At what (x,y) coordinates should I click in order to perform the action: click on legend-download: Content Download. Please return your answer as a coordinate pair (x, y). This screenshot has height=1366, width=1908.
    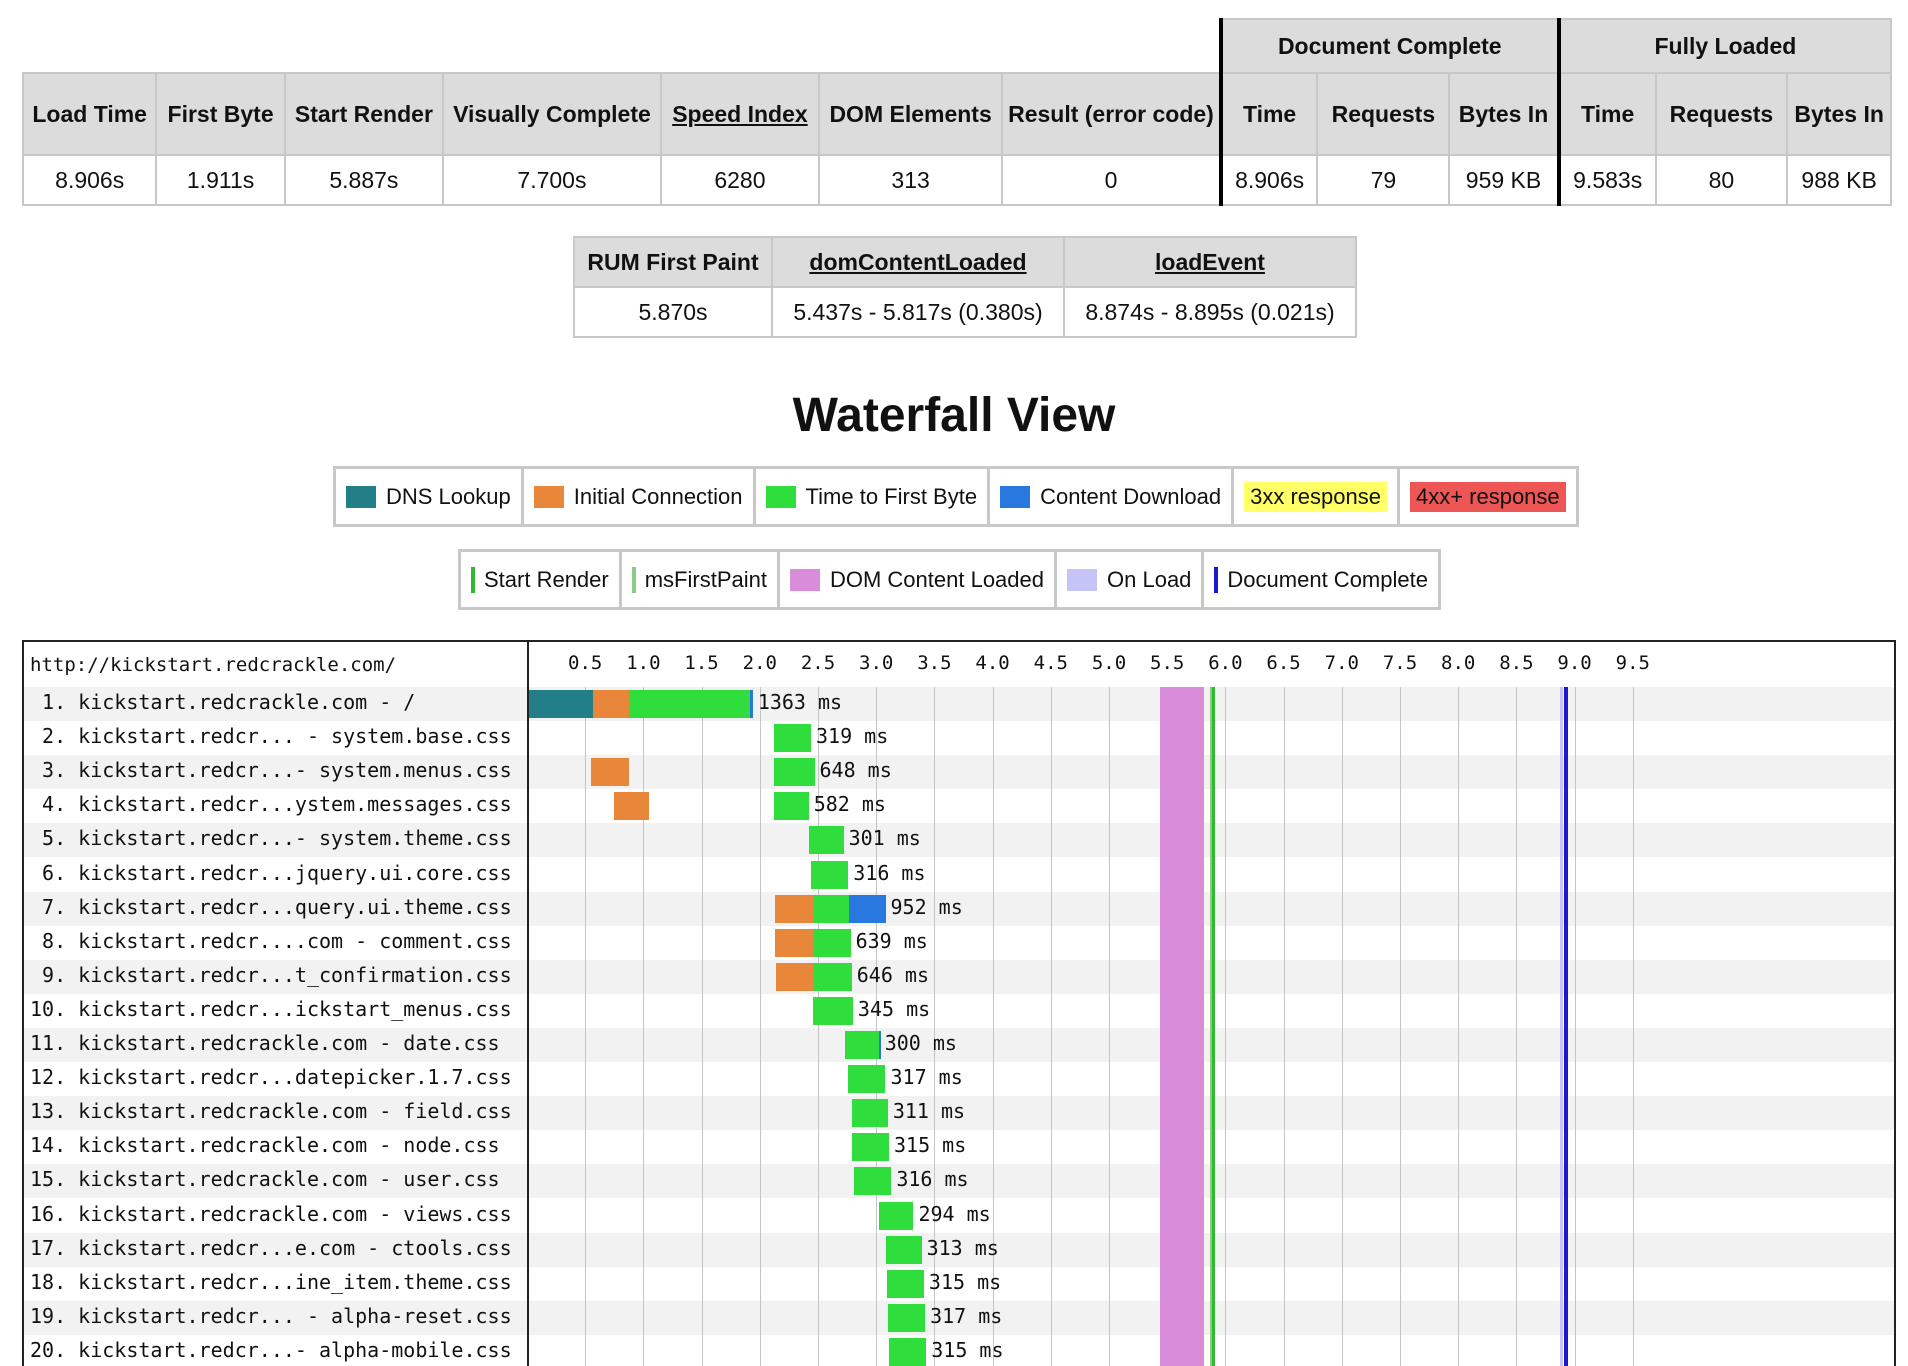
    Looking at the image, I should click on (1112, 496).